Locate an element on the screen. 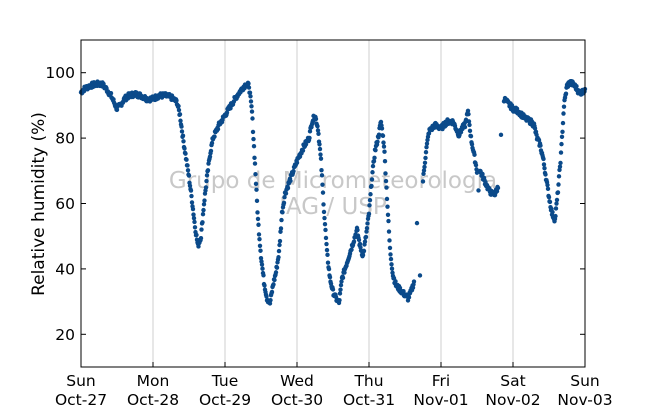  y-tick-label-2: 60 is located at coordinates (65, 204).